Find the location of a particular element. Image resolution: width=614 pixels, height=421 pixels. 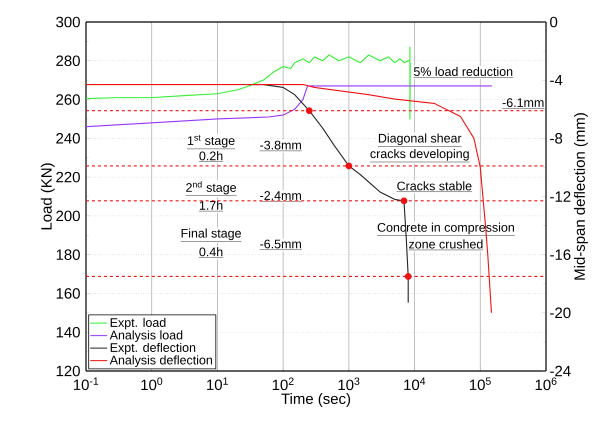

annotation: 0.4h is located at coordinates (210, 251).